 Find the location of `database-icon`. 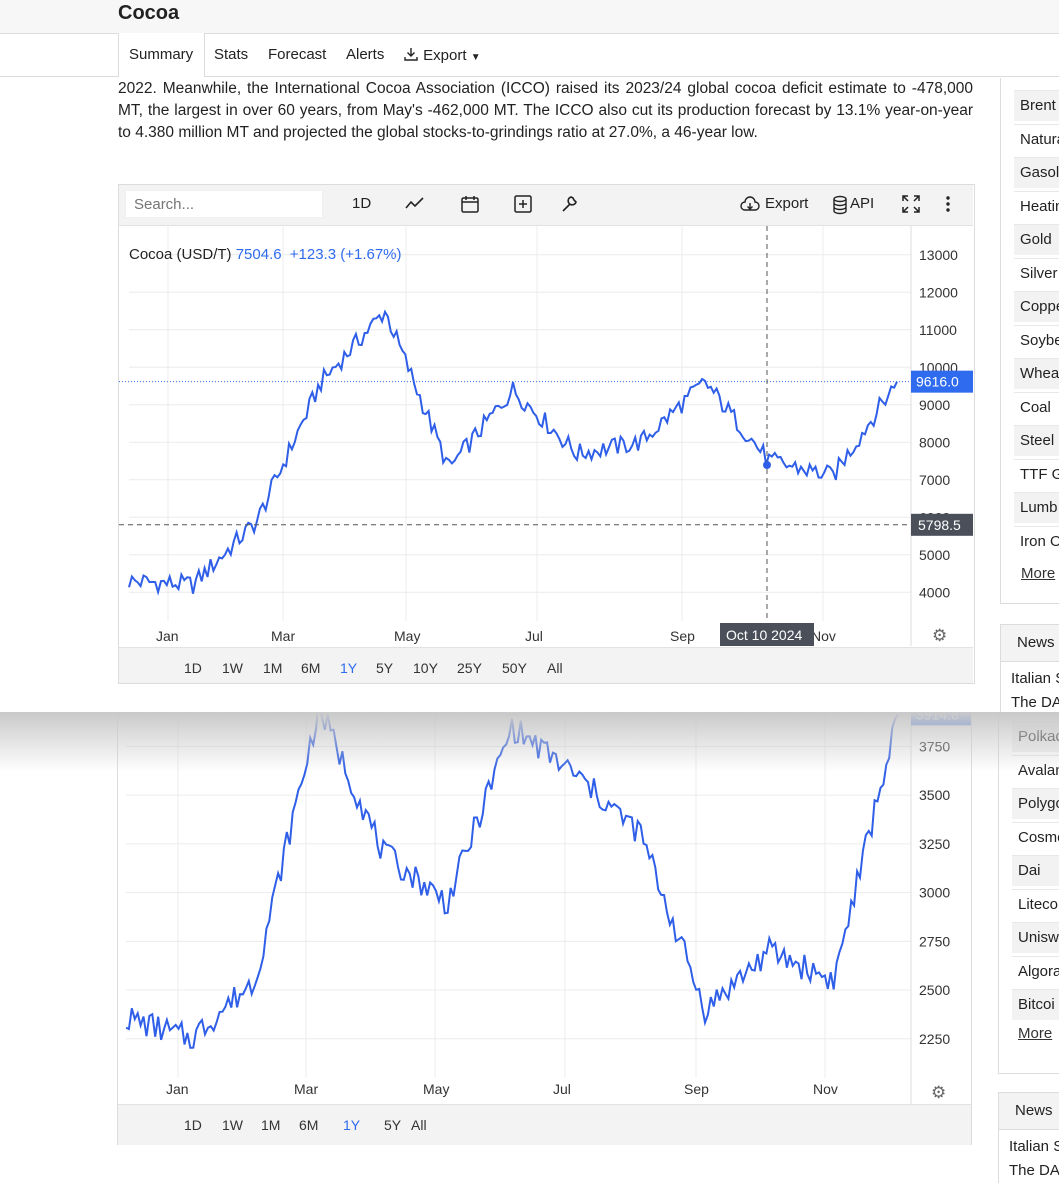

database-icon is located at coordinates (840, 205).